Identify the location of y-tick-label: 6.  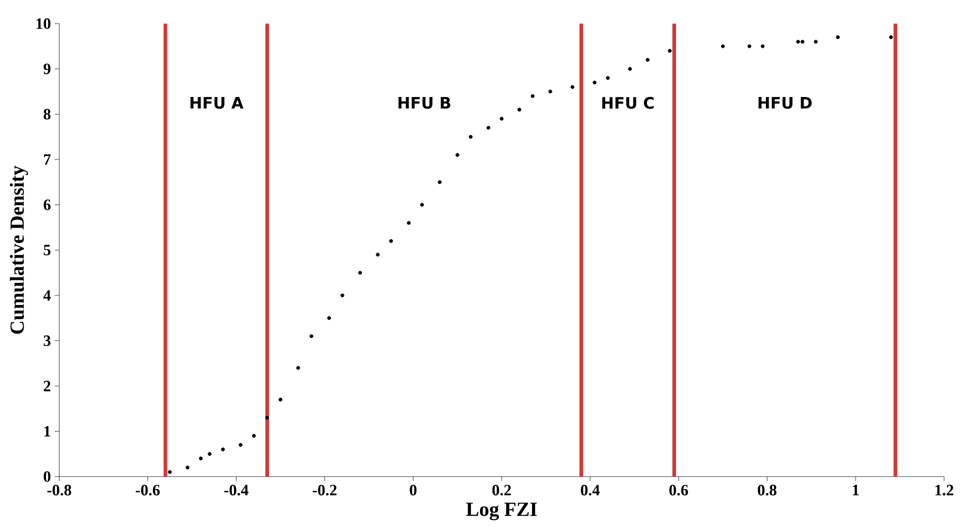
(47, 204).